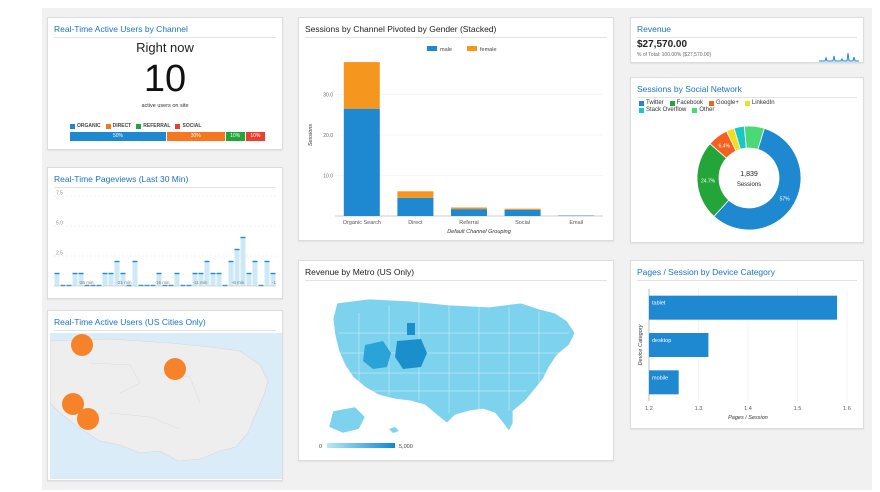 The image size is (880, 492). Describe the element at coordinates (446, 50) in the screenshot. I see `legend-label: male` at that location.